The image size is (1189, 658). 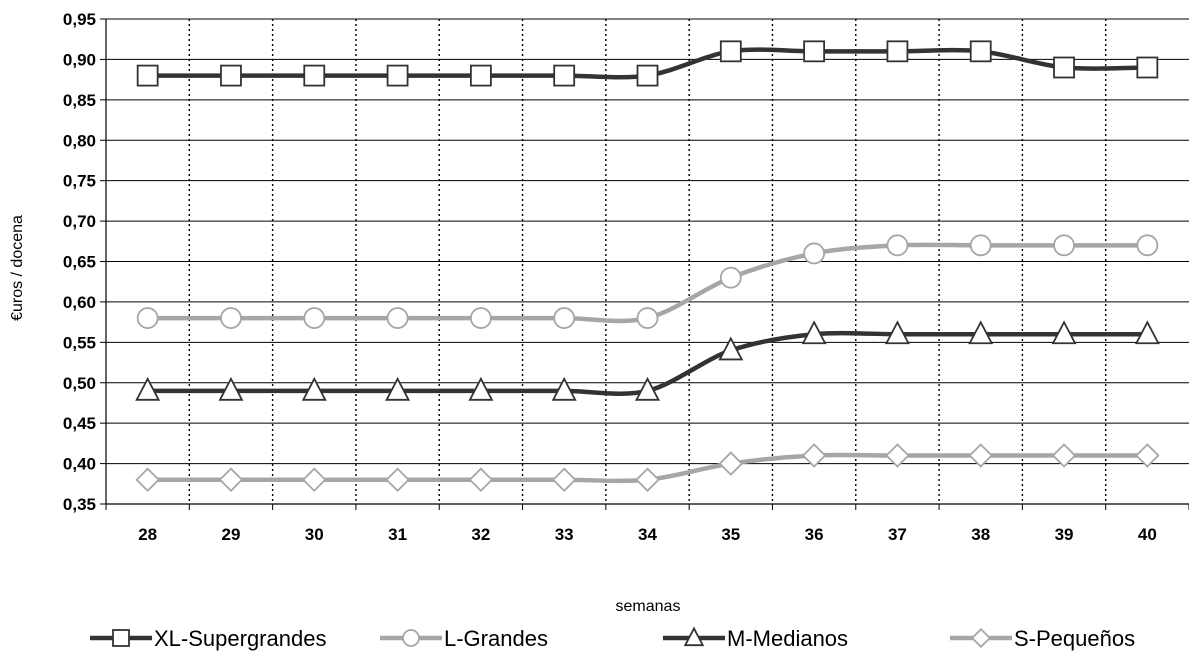 What do you see at coordinates (79, 19) in the screenshot?
I see `y-tick-label: 0,95` at bounding box center [79, 19].